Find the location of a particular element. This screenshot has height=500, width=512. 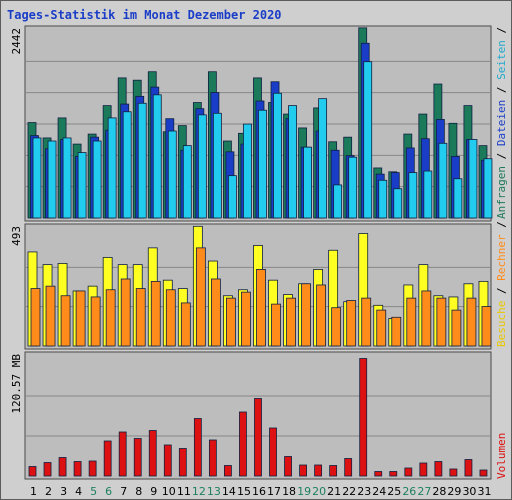

x-axis-label-day-17: 17 is located at coordinates (274, 491).